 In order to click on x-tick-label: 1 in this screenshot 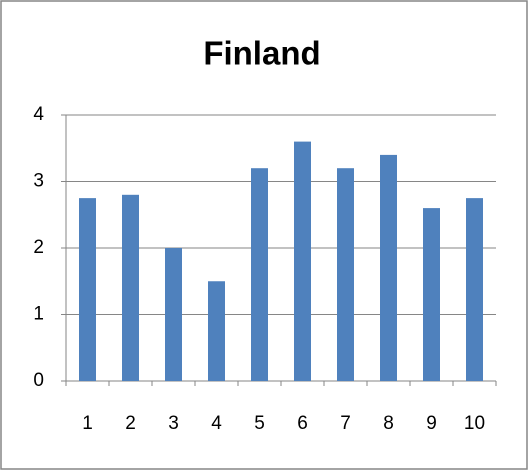, I will do `click(87, 423)`.